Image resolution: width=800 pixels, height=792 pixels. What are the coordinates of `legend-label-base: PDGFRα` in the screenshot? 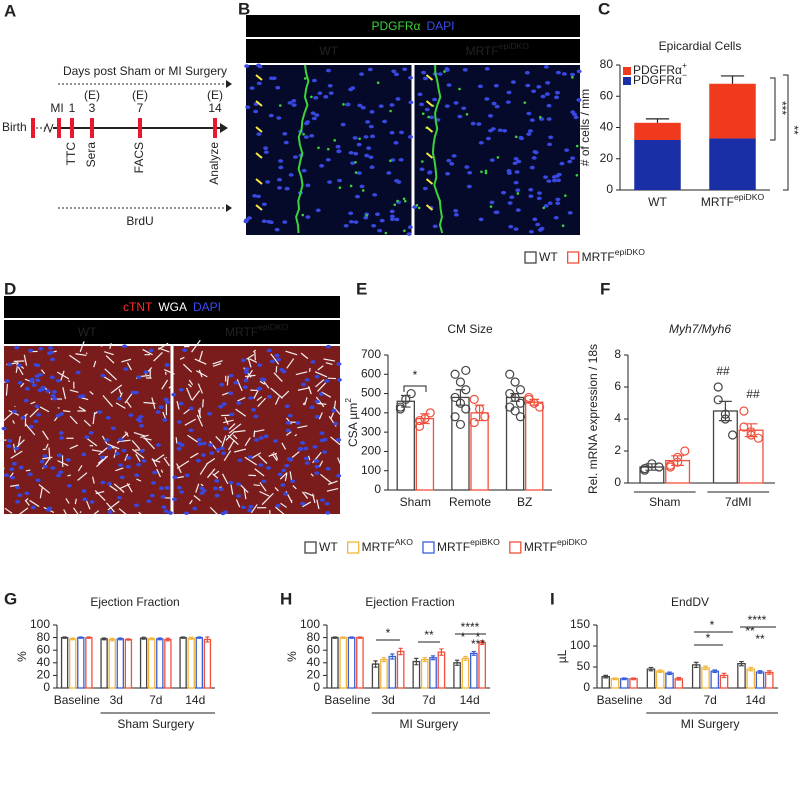 It's located at (657, 80).